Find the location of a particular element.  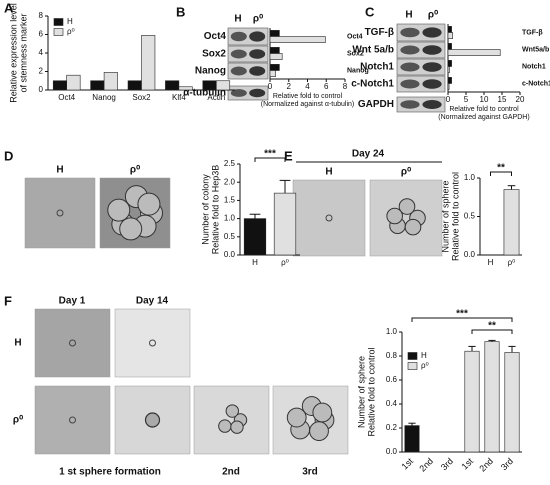

legend-label: ρ⁰ is located at coordinates (425, 365).